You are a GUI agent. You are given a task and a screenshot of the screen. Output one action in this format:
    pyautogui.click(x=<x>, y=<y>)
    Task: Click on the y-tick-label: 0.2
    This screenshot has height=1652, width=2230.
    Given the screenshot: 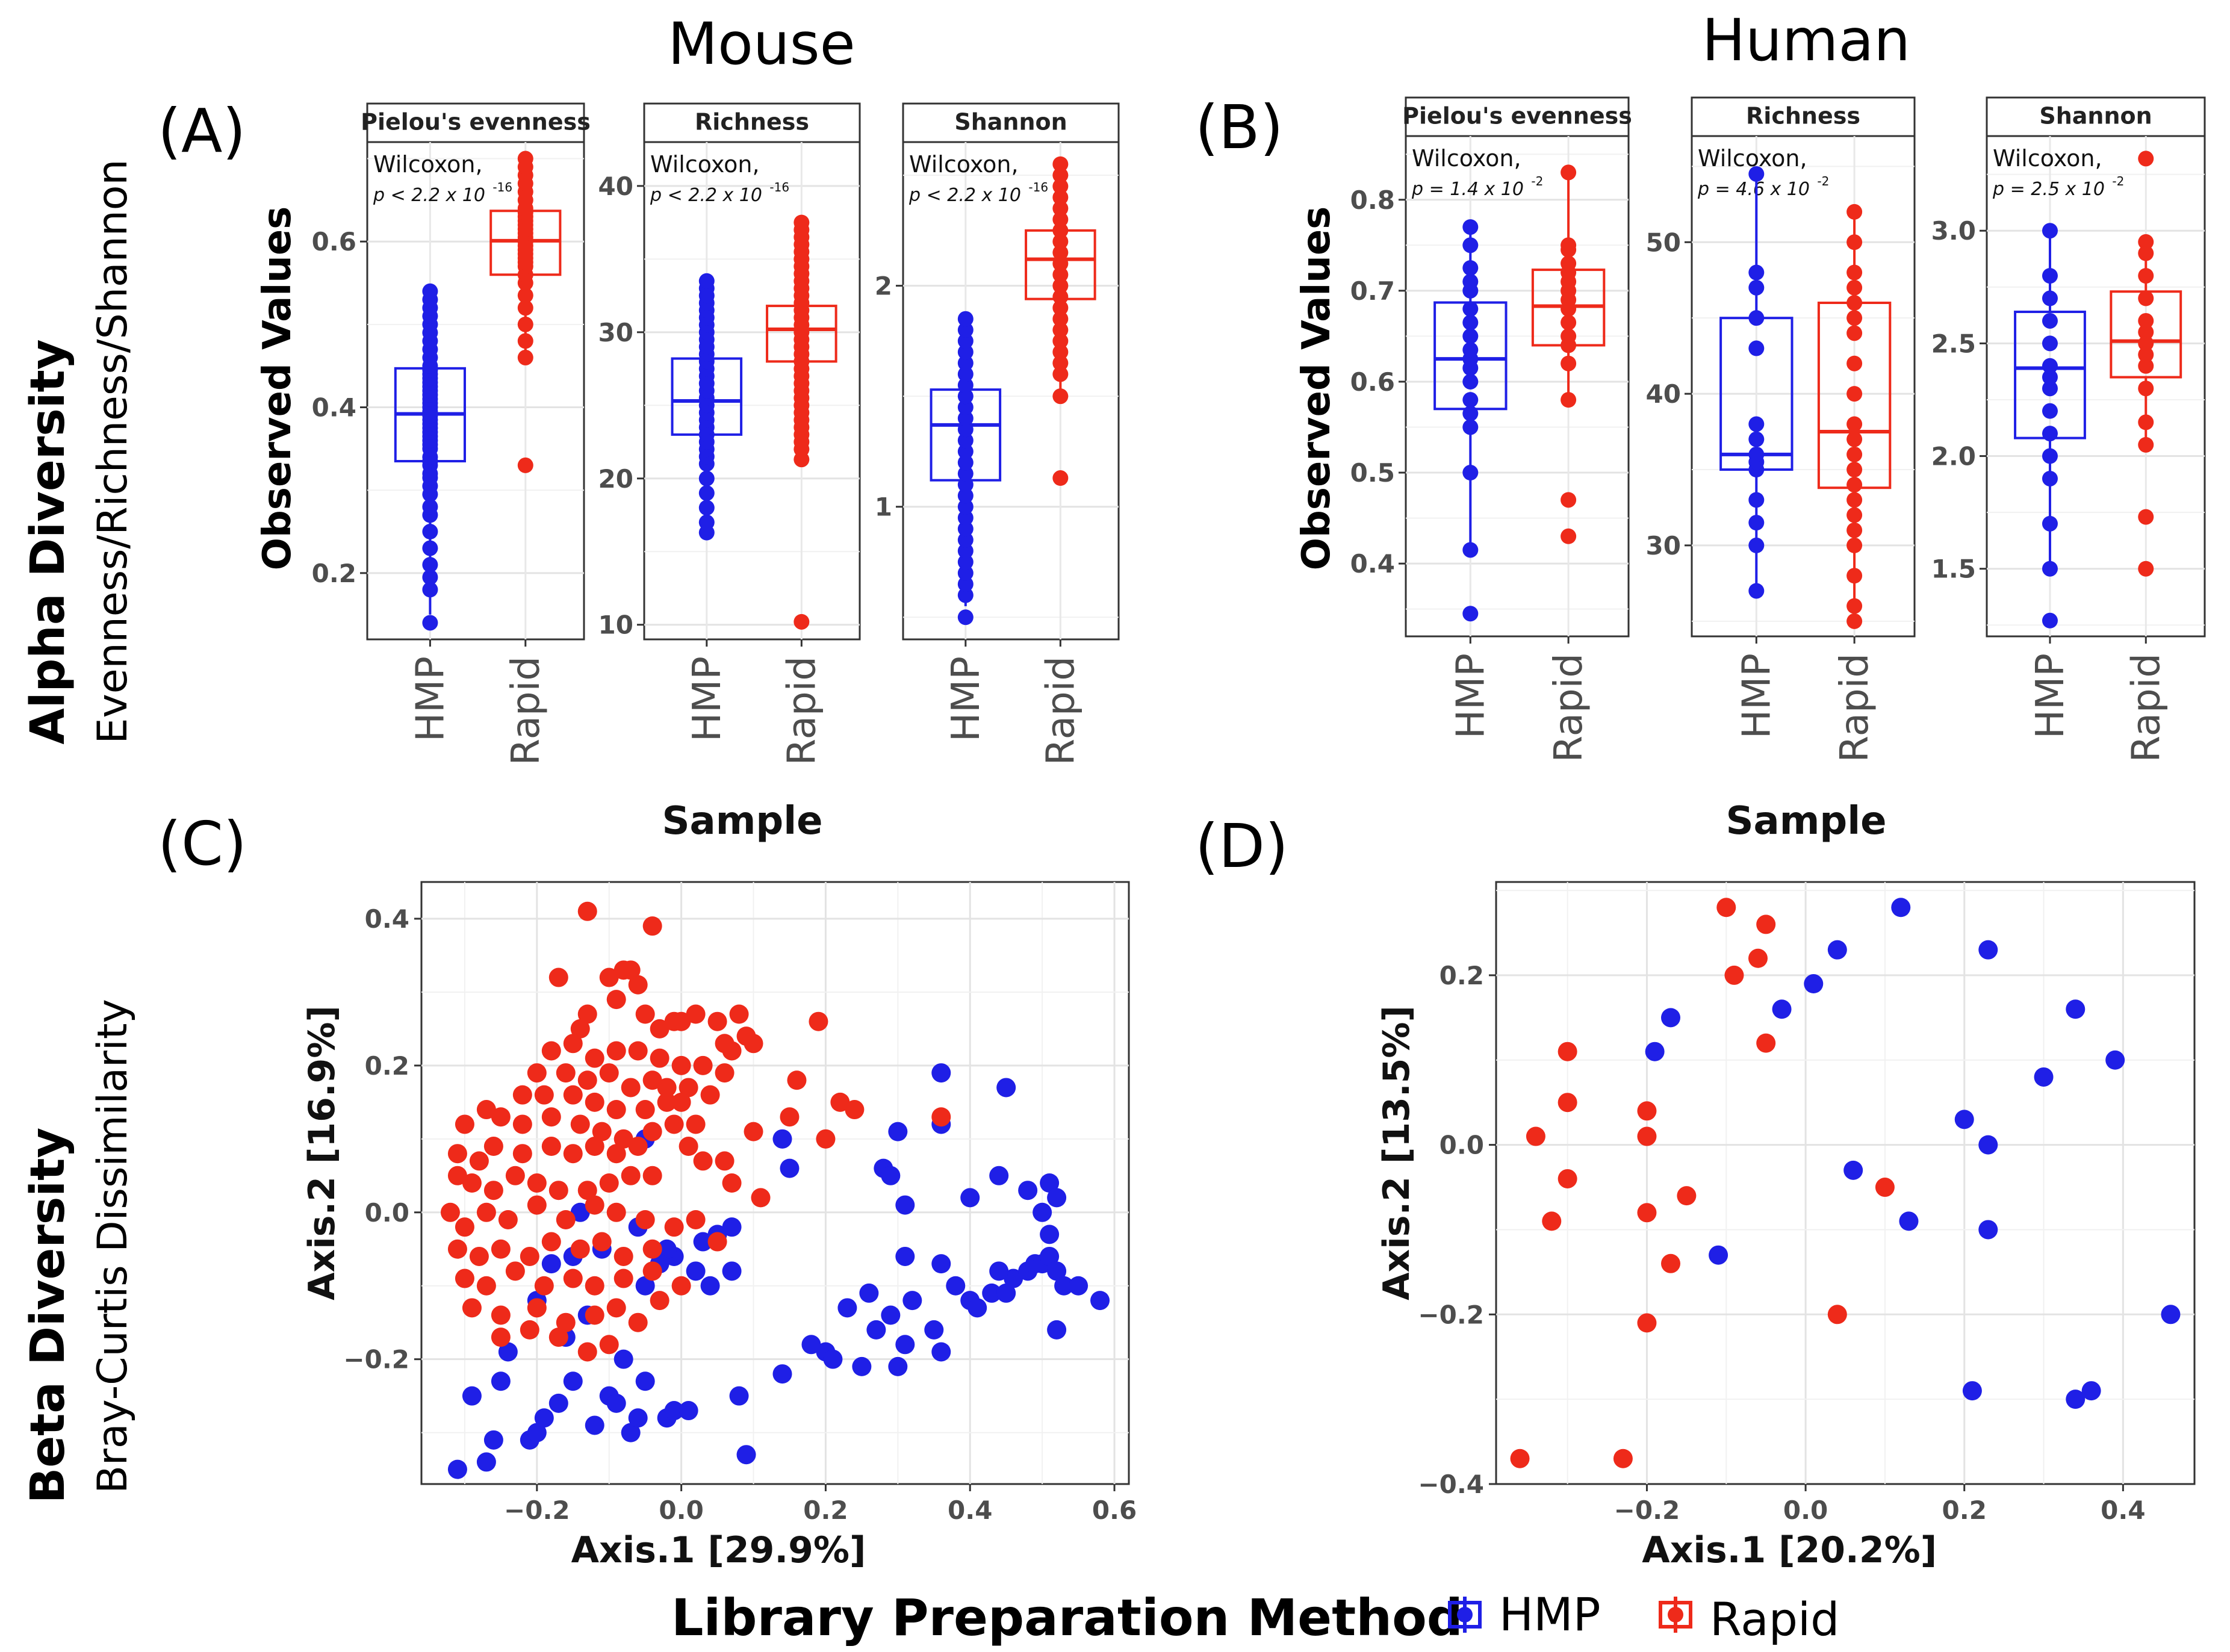 What is the action you would take?
    pyautogui.click(x=1462, y=975)
    